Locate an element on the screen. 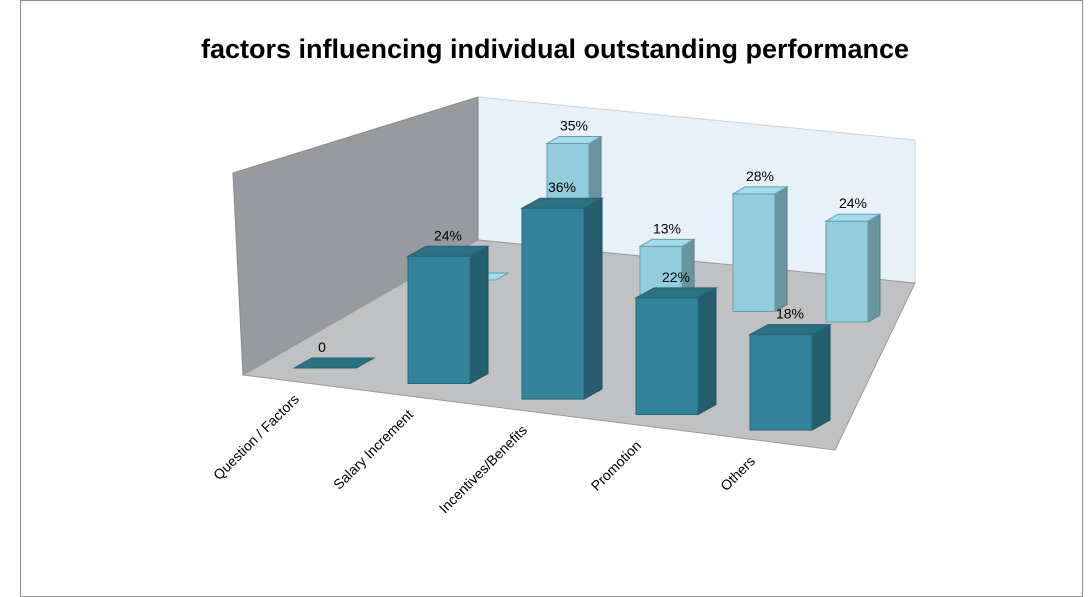  data-label: 18% is located at coordinates (790, 314).